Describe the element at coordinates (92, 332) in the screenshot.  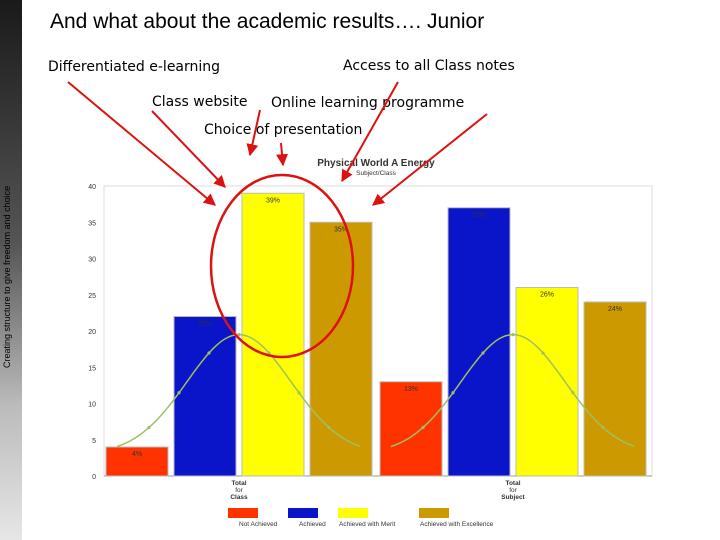
I see `y-tick-label: 20` at that location.